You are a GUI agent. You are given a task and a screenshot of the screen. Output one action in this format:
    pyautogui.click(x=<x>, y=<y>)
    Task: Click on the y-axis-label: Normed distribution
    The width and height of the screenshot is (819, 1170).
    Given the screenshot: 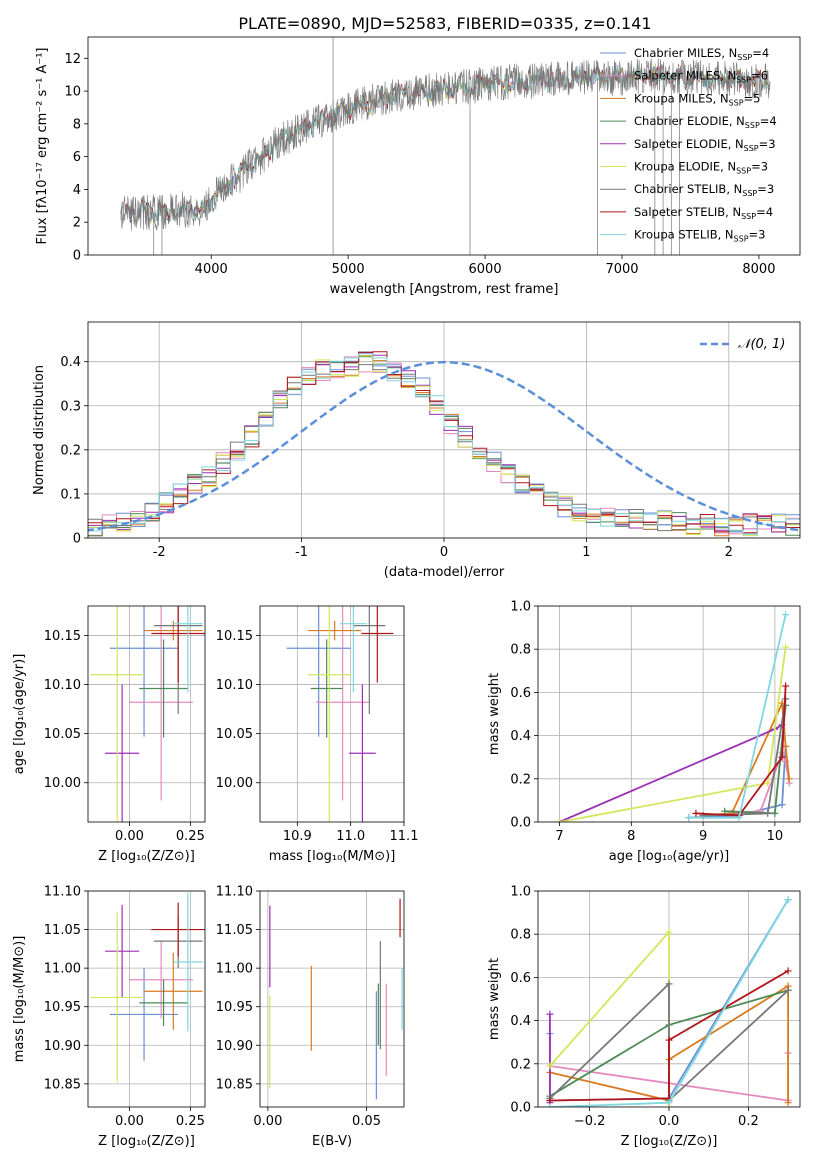 What is the action you would take?
    pyautogui.click(x=39, y=430)
    